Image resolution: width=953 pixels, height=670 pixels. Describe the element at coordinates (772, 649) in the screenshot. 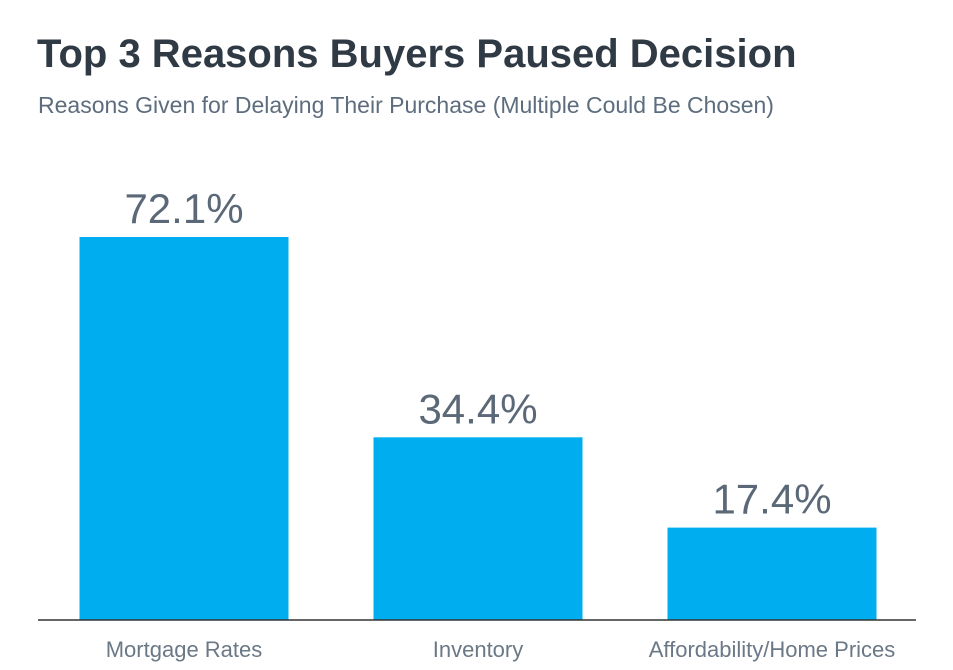

I see `category-label: Affordability/Home Prices` at that location.